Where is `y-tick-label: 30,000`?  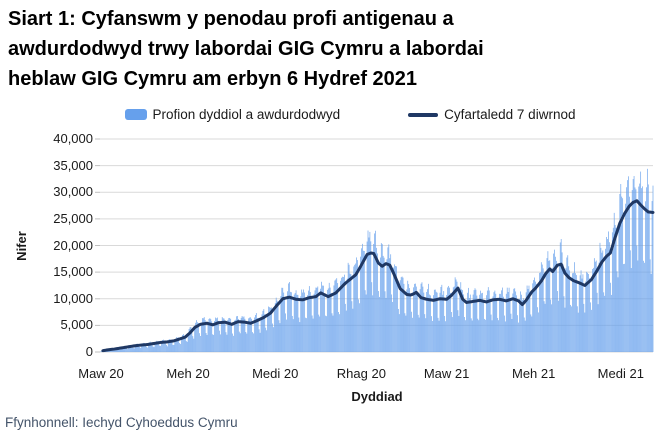 y-tick-label: 30,000 is located at coordinates (73, 192).